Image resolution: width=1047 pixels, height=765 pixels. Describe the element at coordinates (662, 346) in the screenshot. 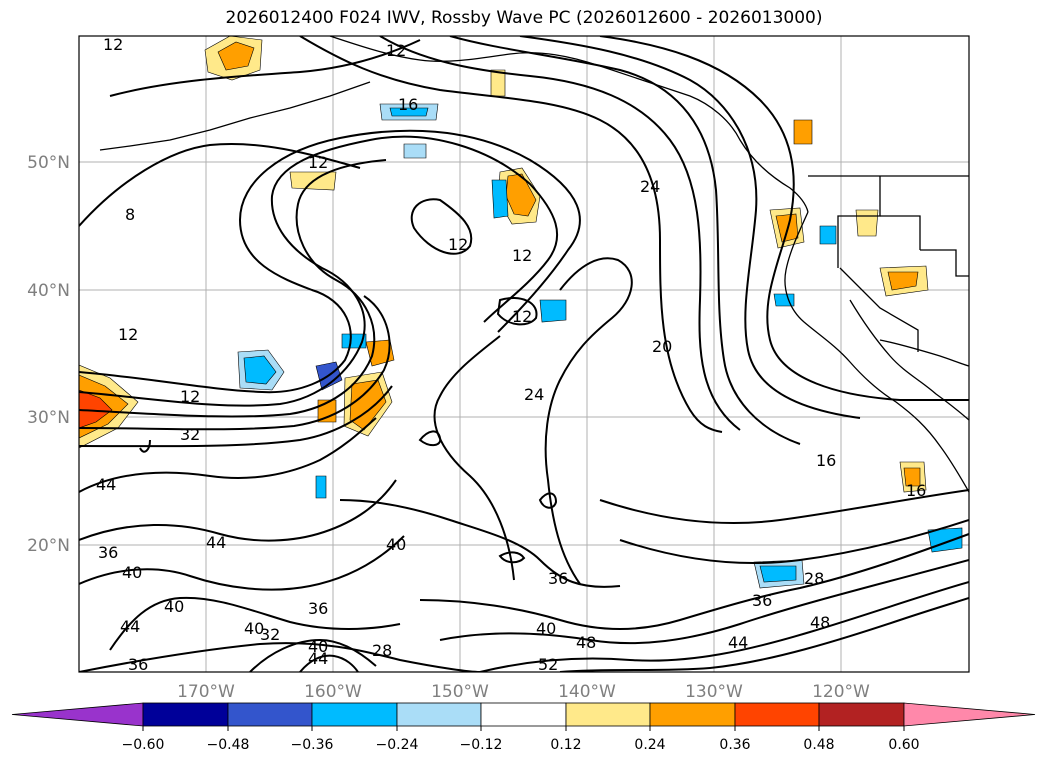

I see `contour-label: 20` at that location.